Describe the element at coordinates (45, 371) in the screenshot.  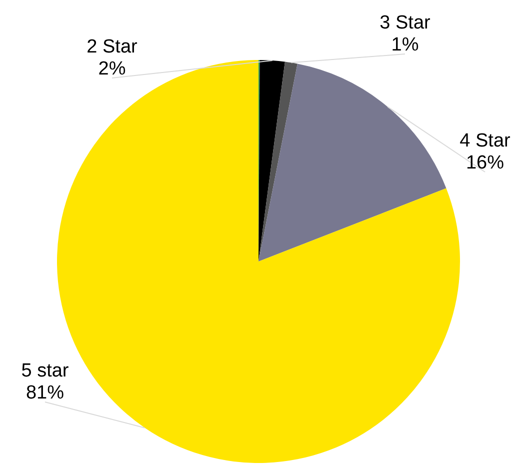
I see `slice-label: 5 star` at that location.